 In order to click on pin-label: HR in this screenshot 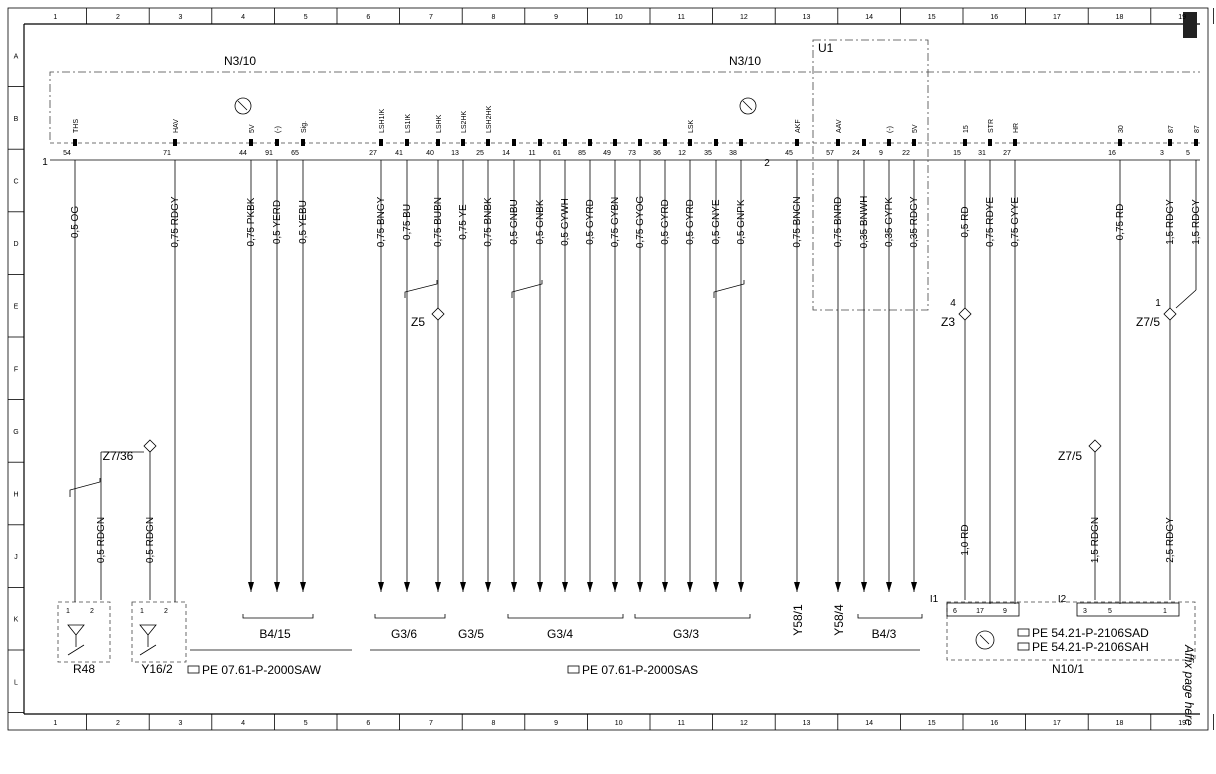, I will do `click(1016, 128)`.